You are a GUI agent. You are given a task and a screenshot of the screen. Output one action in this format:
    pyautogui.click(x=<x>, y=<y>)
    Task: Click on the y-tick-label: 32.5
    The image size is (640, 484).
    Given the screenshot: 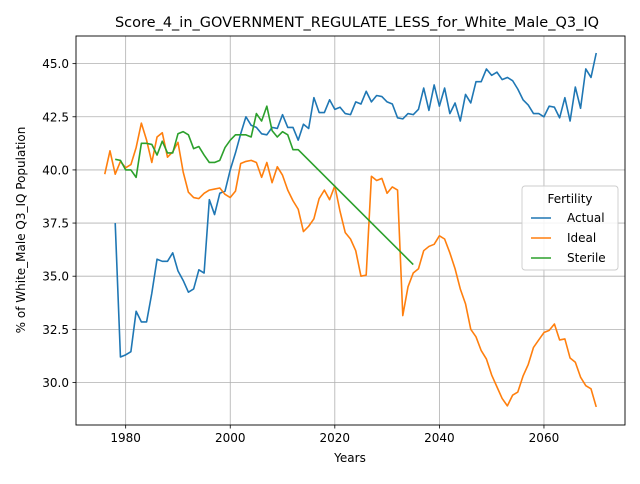 What is the action you would take?
    pyautogui.click(x=55, y=330)
    